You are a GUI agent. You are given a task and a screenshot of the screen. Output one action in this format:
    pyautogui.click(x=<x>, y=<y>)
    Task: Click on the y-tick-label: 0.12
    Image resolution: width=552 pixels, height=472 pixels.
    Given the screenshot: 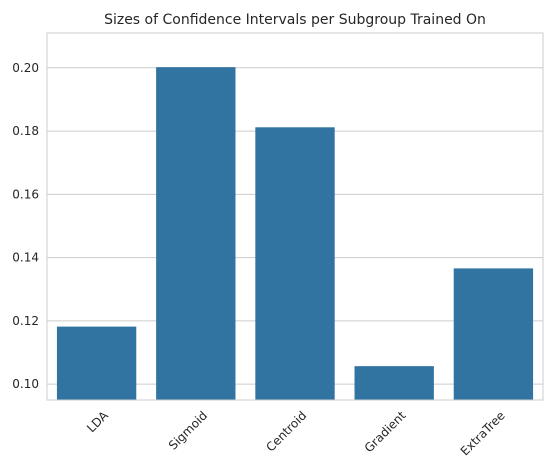 What is the action you would take?
    pyautogui.click(x=25, y=321)
    